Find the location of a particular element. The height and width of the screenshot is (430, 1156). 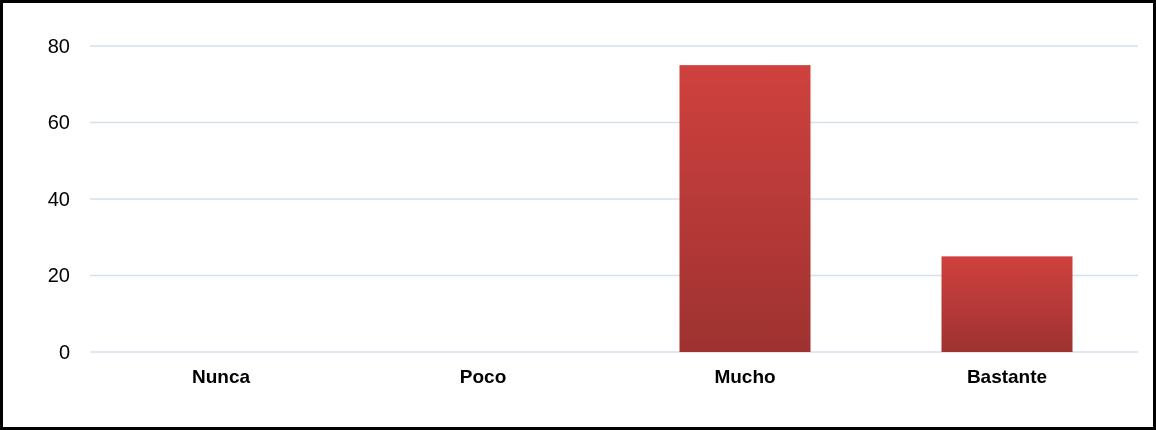

y-tick-label: 0 is located at coordinates (64, 351).